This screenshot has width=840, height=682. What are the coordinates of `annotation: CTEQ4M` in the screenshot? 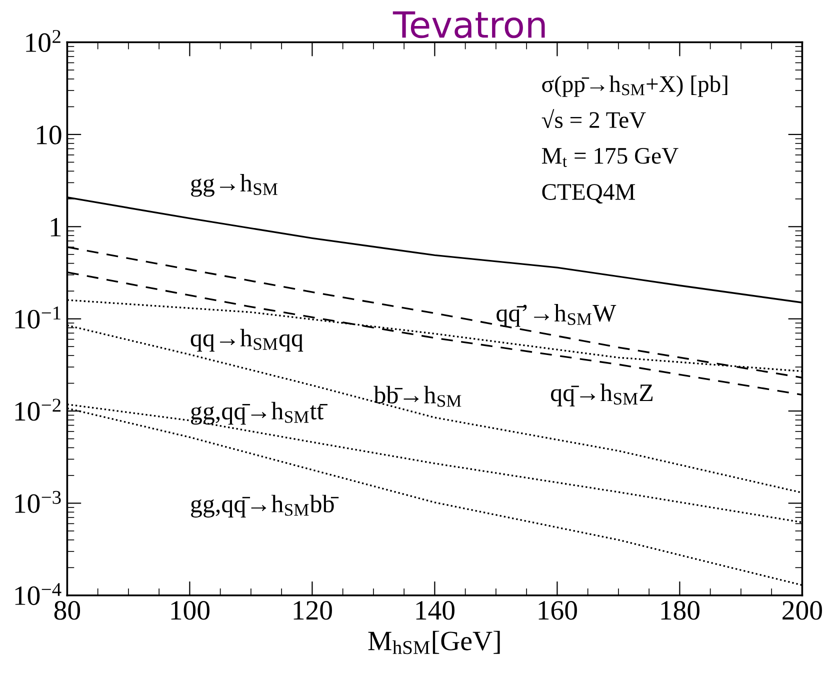 It's located at (589, 194).